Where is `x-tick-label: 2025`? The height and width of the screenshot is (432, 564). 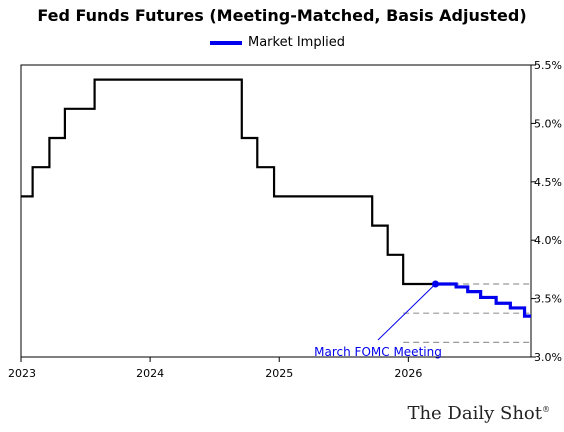
x-tick-label: 2025 is located at coordinates (279, 373).